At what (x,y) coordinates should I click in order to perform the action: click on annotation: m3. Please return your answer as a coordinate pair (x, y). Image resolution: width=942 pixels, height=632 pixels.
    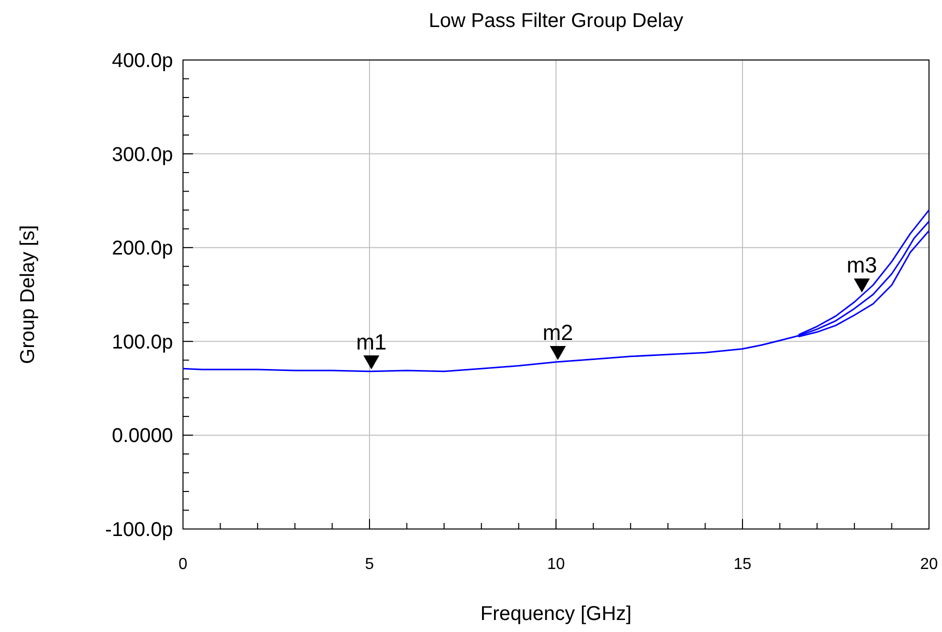
    Looking at the image, I should click on (862, 265).